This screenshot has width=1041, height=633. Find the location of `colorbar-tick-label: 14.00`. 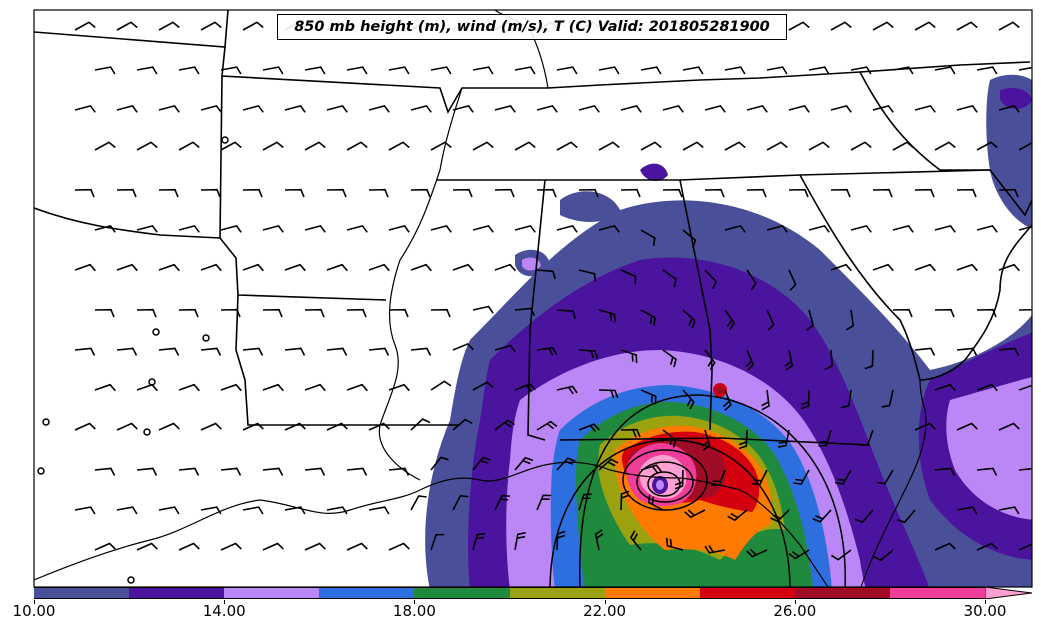

colorbar-tick-label: 14.00 is located at coordinates (224, 611).